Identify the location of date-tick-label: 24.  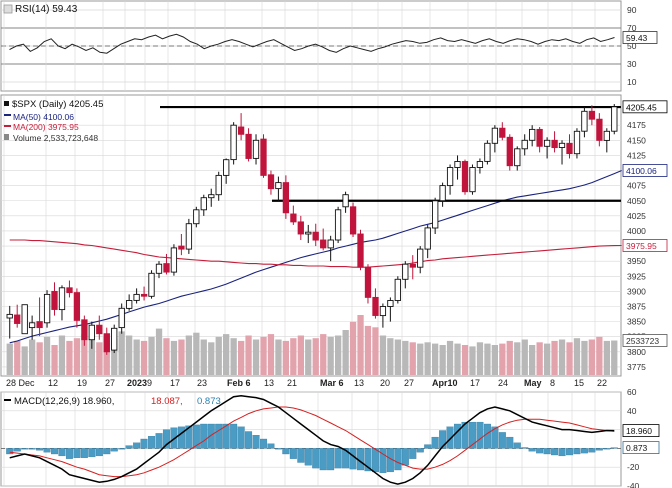
(503, 383).